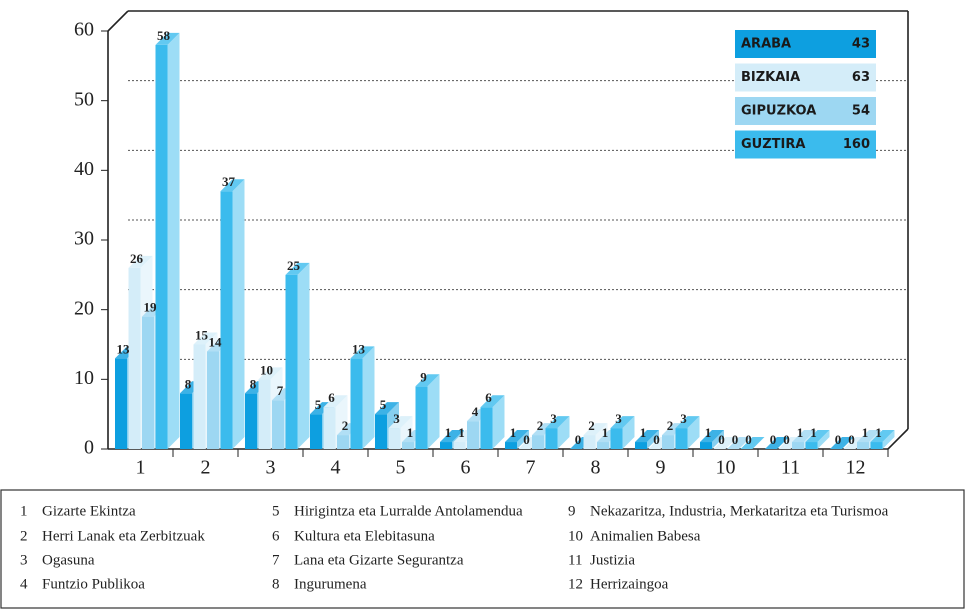 The width and height of the screenshot is (966, 616). What do you see at coordinates (124, 348) in the screenshot?
I see `value-label: 13` at bounding box center [124, 348].